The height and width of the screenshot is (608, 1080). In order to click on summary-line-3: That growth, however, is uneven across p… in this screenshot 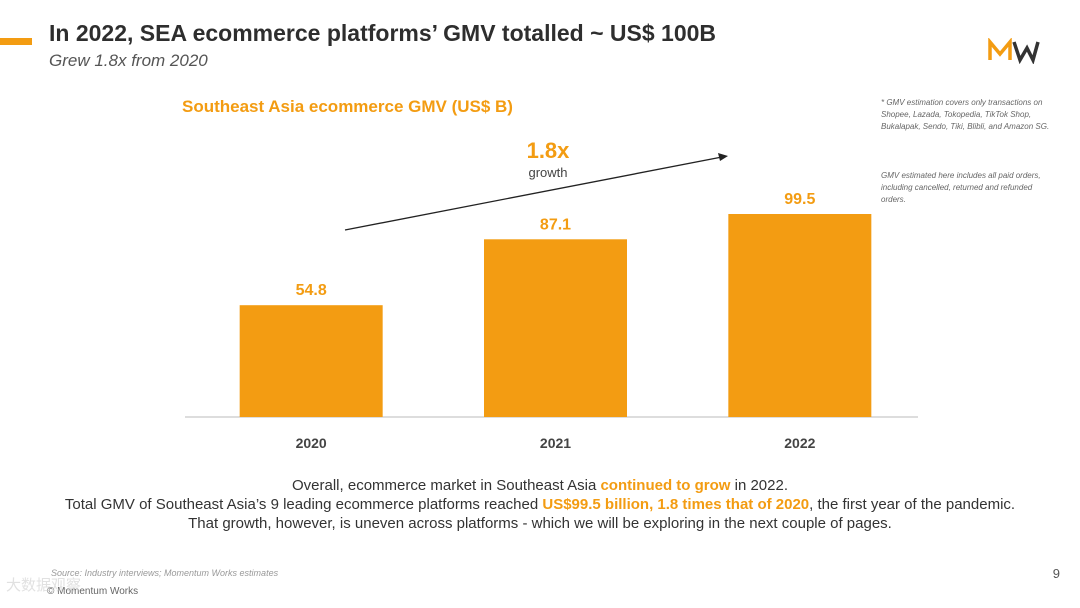, I will do `click(540, 523)`.